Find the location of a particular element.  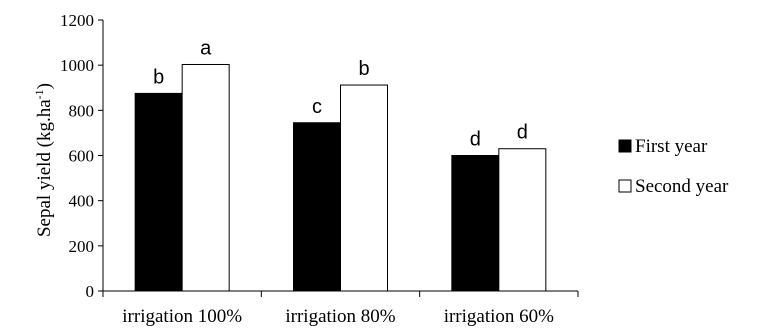

significance-label-0-1: c is located at coordinates (317, 107).